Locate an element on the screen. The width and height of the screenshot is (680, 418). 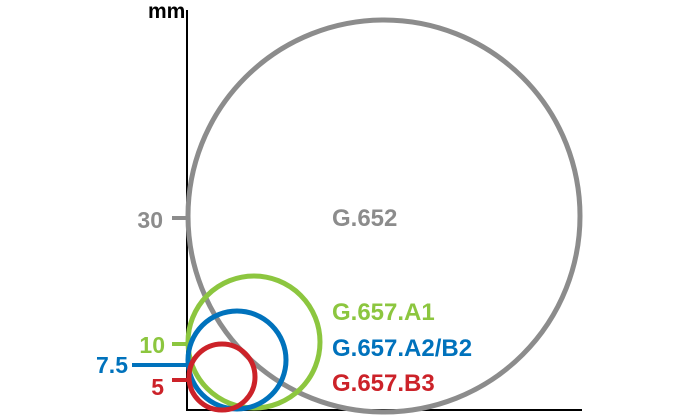
g657-a2-b2-bend-circle is located at coordinates (237, 360).